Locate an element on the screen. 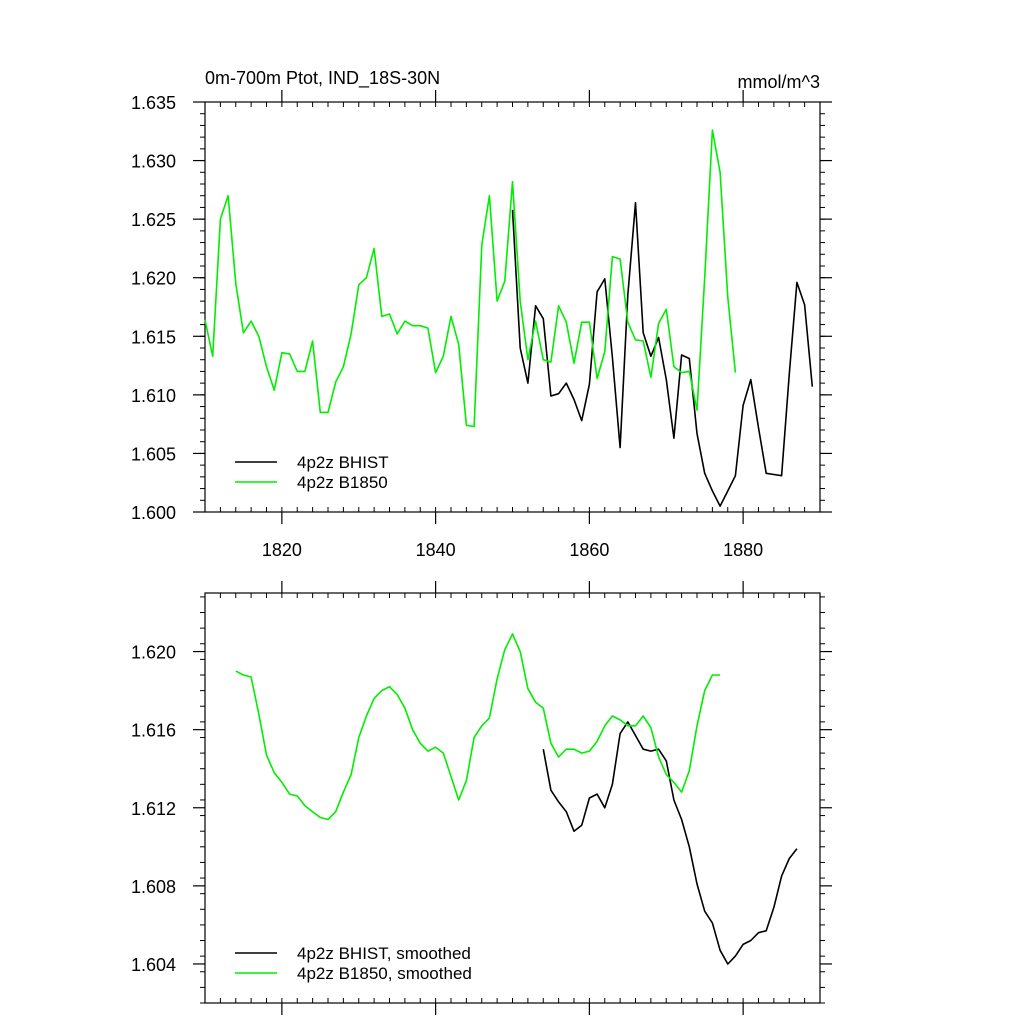  x-tick-label: 1840 is located at coordinates (436, 550).